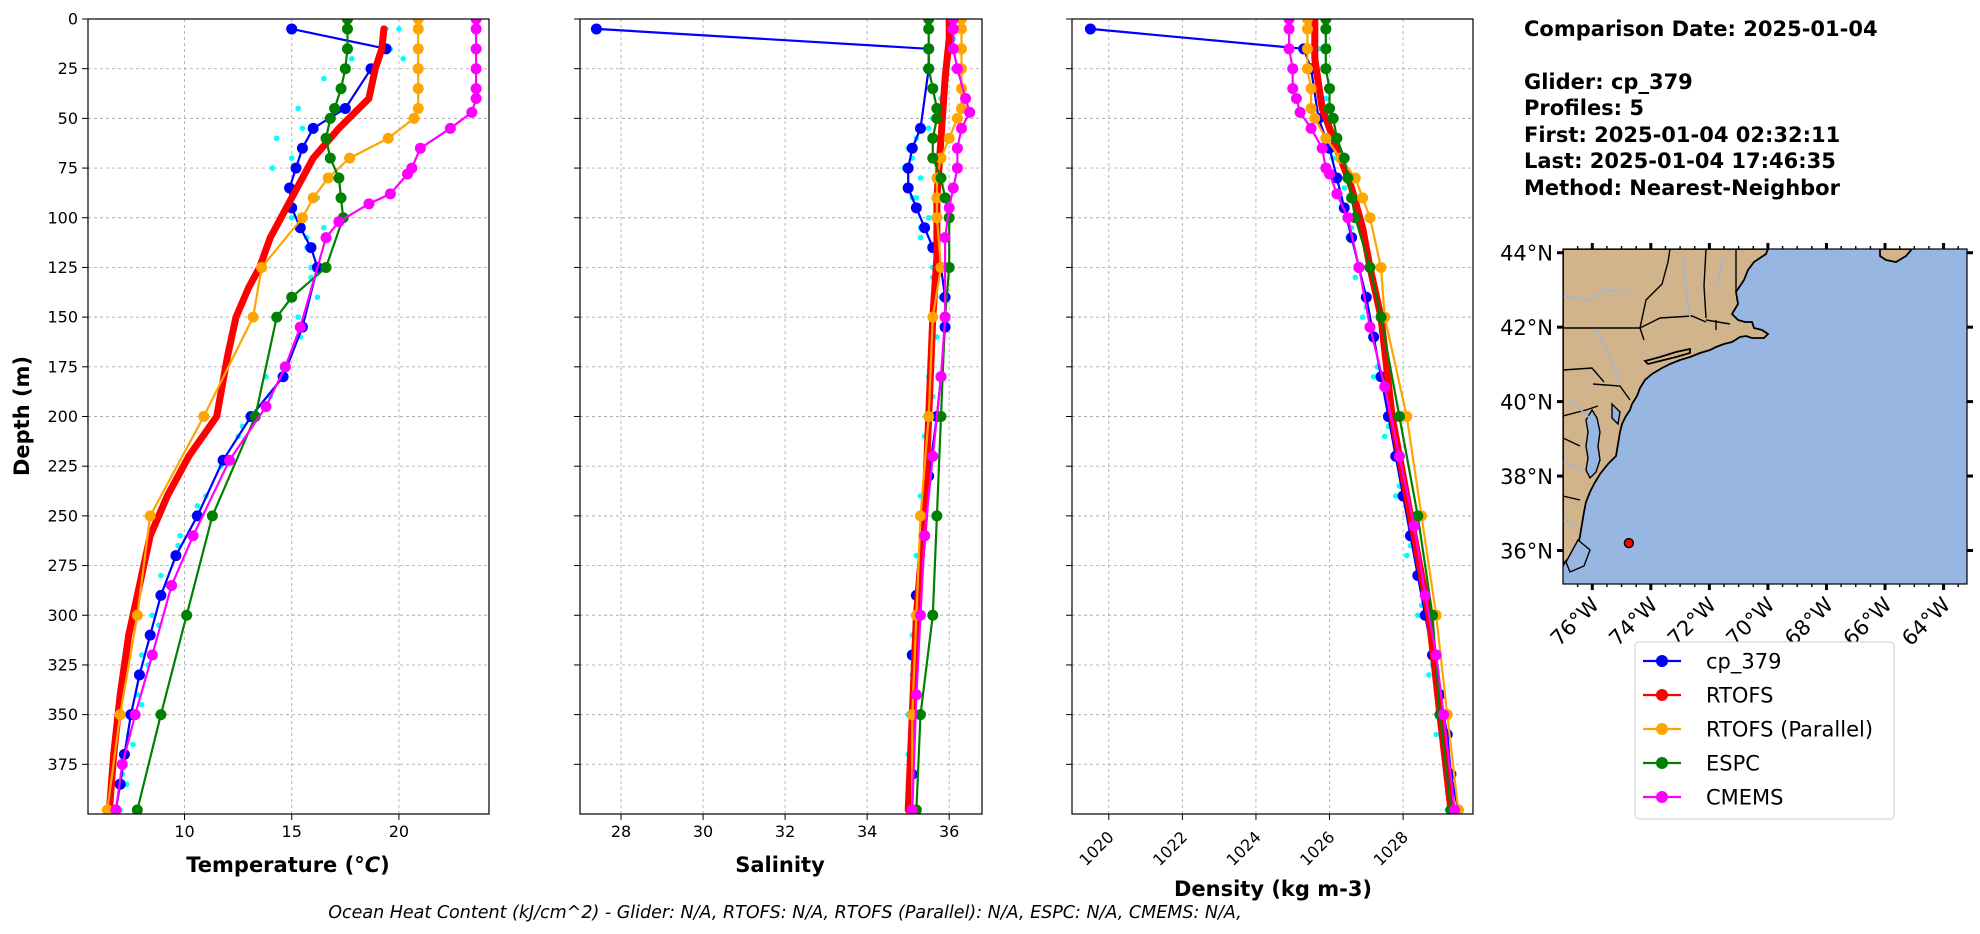 Image resolution: width=1980 pixels, height=934 pixels. I want to click on legend-label: cp_379, so click(1743, 662).